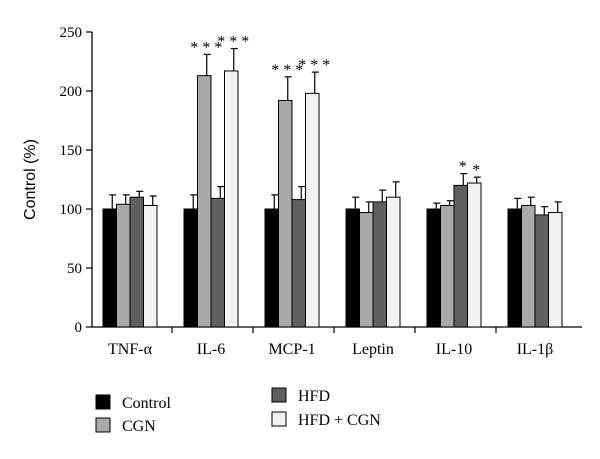 The height and width of the screenshot is (459, 600). Describe the element at coordinates (211, 349) in the screenshot. I see `x-tick-label: IL-6` at that location.